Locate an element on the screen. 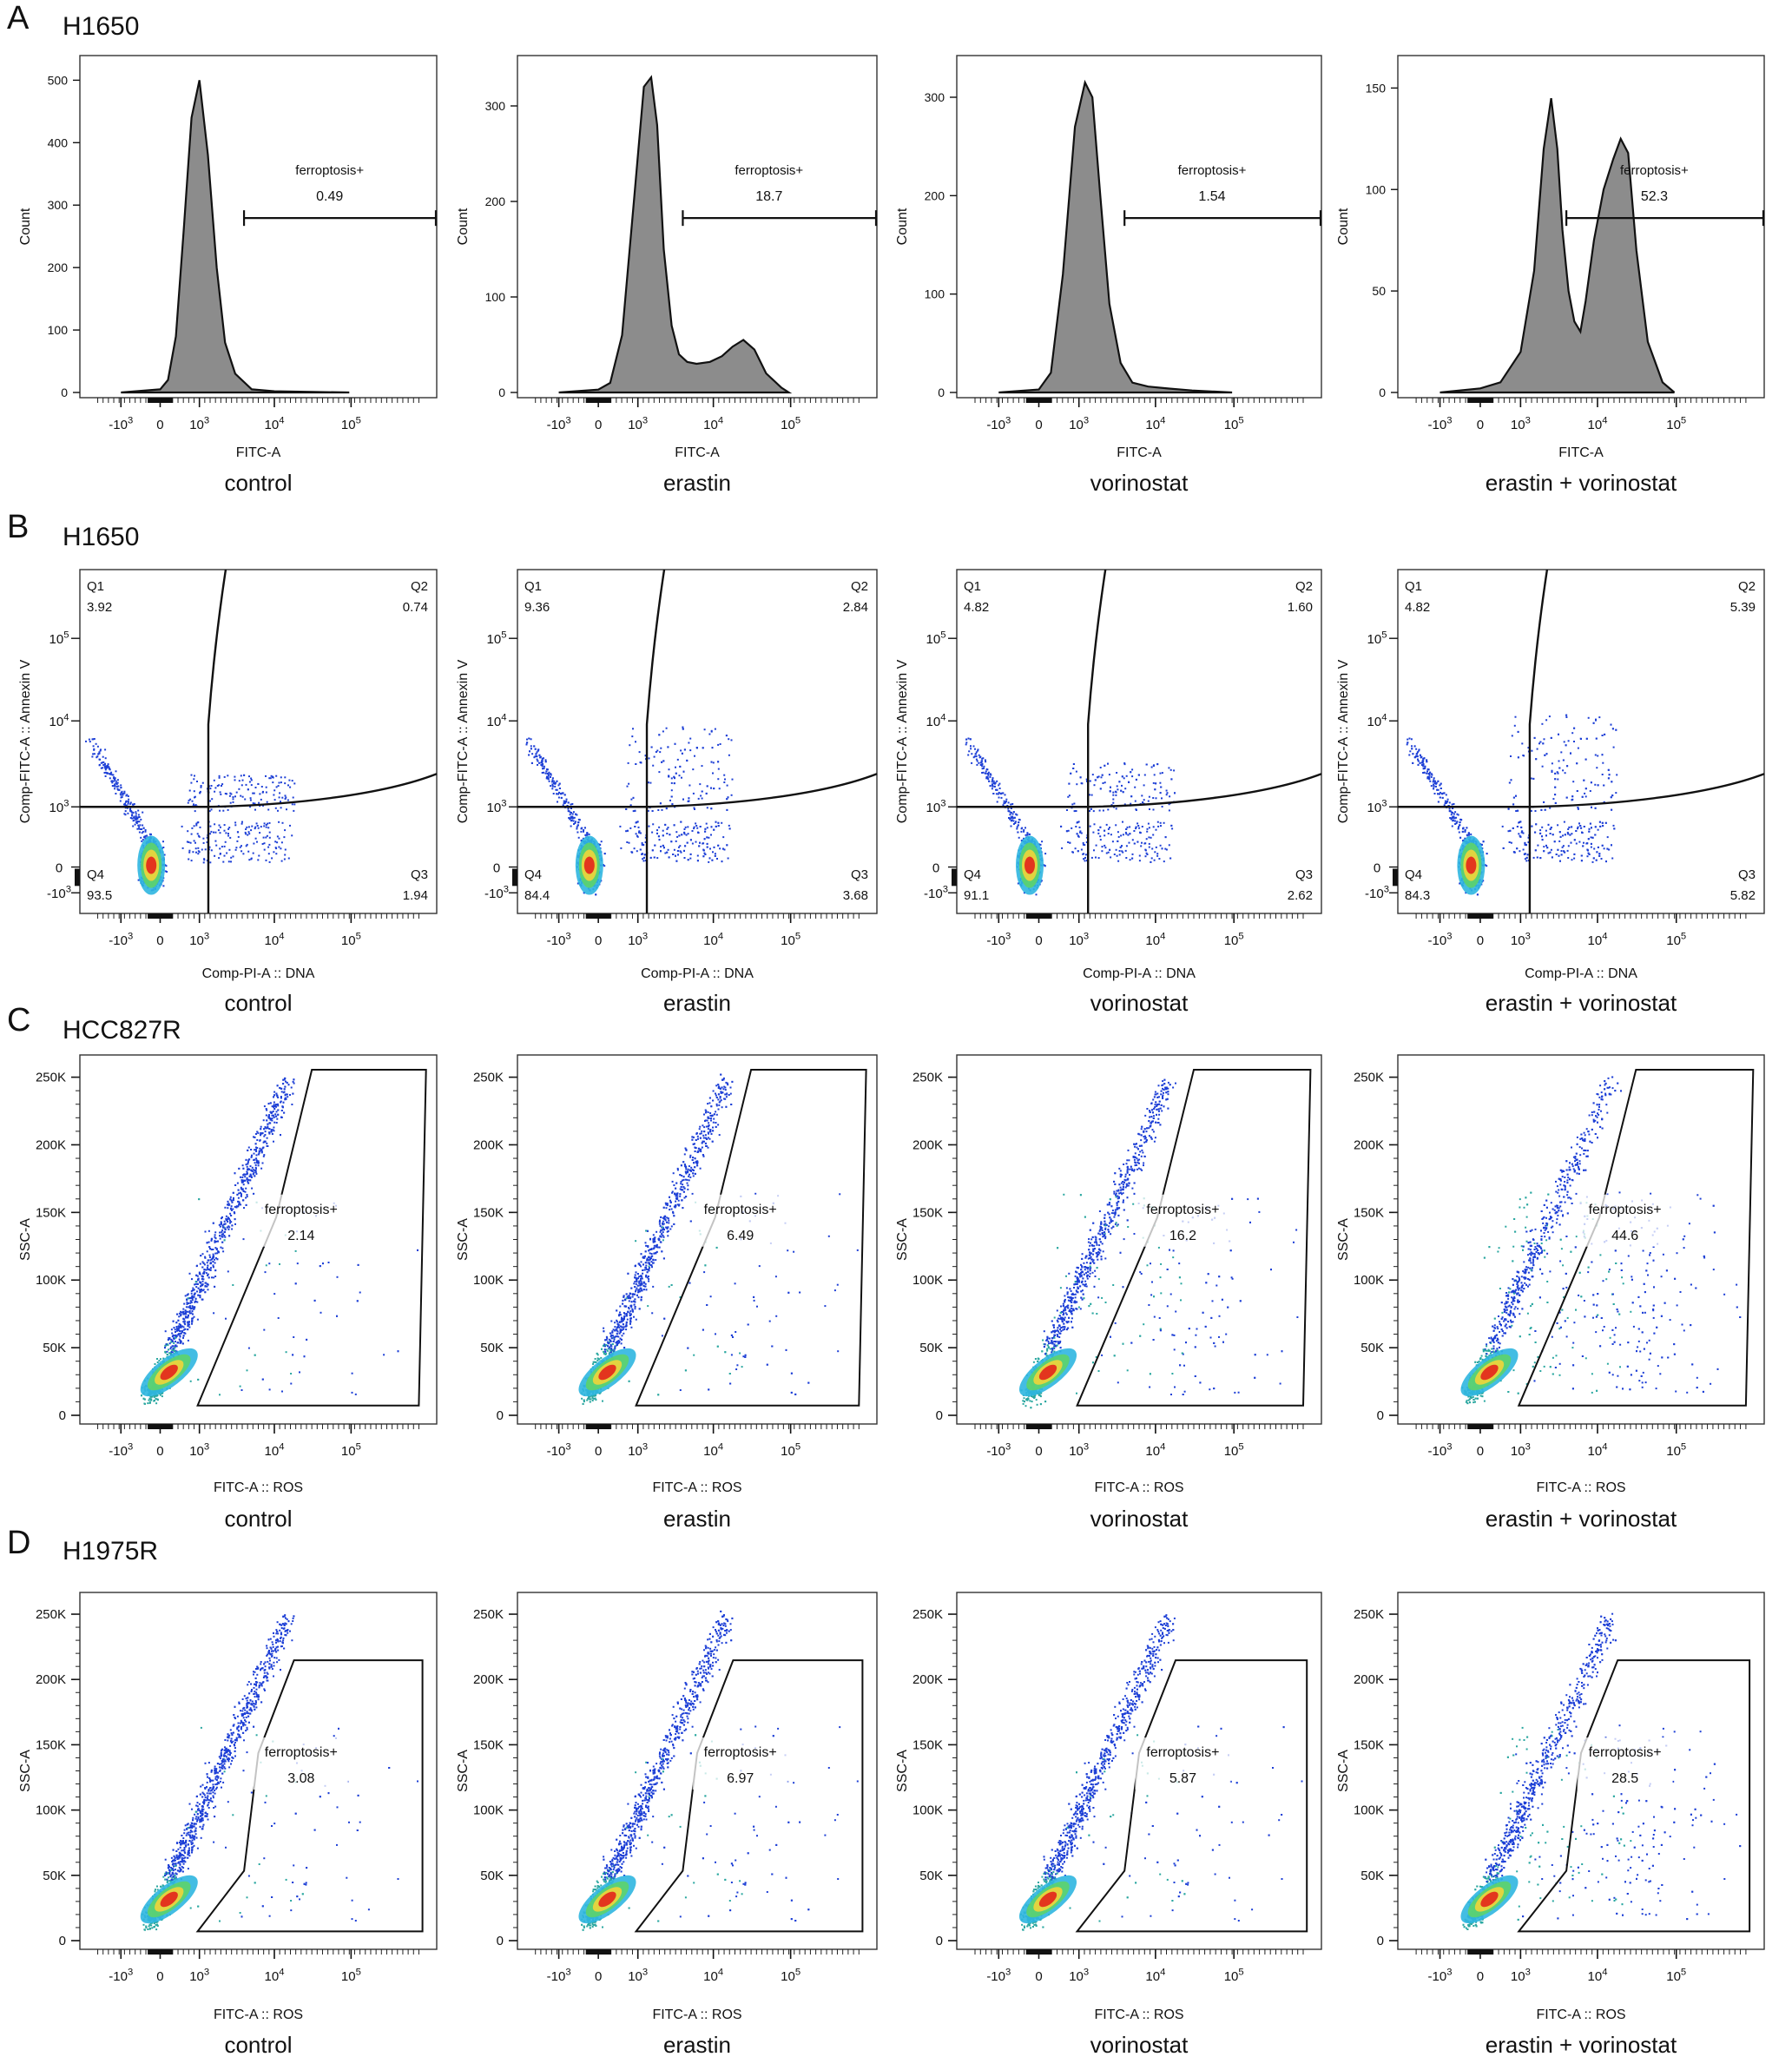 This screenshot has height=2070, width=1792. condition-label: erastin is located at coordinates (697, 483).